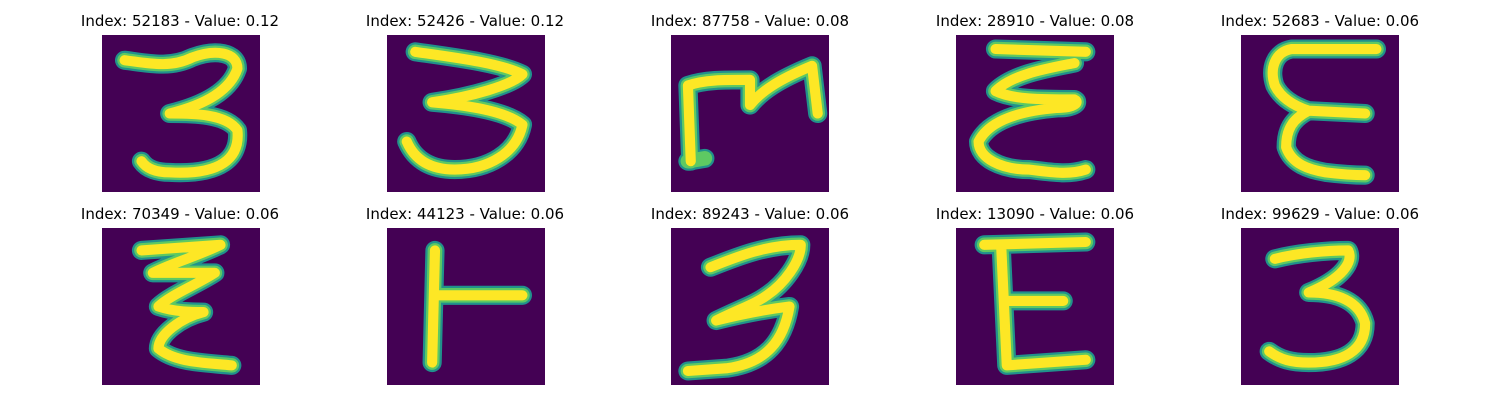 The image size is (1500, 400). What do you see at coordinates (750, 214) in the screenshot?
I see `panel-title: Index: 89243 - Value: 0.06` at bounding box center [750, 214].